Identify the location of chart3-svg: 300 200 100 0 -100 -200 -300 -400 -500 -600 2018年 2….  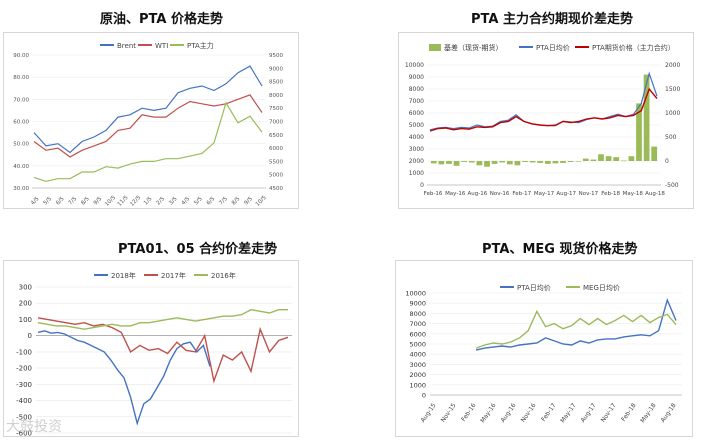
(154, 353).